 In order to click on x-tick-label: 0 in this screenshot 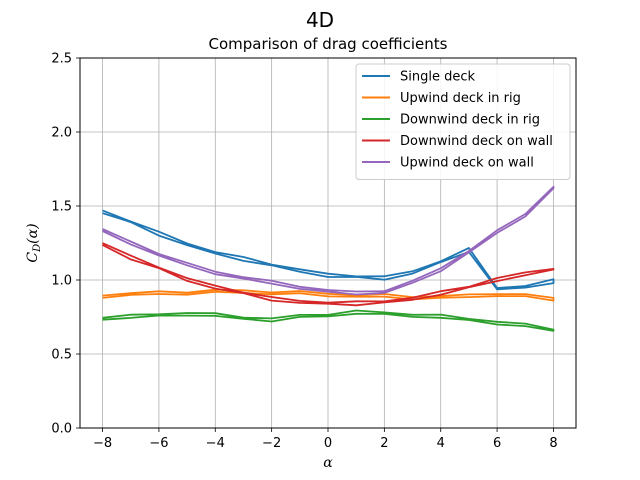, I will do `click(328, 443)`.